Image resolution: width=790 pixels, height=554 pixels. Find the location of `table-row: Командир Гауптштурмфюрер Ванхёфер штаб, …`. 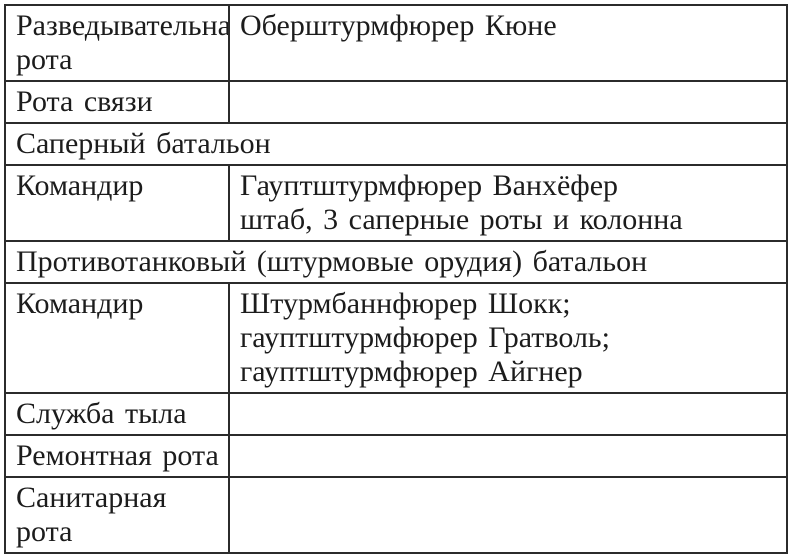

table-row: Командир Гауптштурмфюрер Ванхёфер штаб, … is located at coordinates (396, 203).